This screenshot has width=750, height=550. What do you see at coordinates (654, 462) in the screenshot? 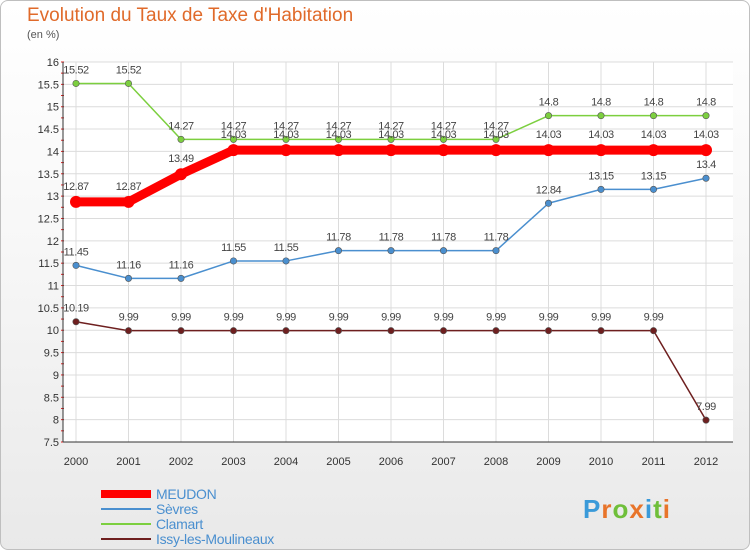
I see `x-tick-label: 2011` at bounding box center [654, 462].